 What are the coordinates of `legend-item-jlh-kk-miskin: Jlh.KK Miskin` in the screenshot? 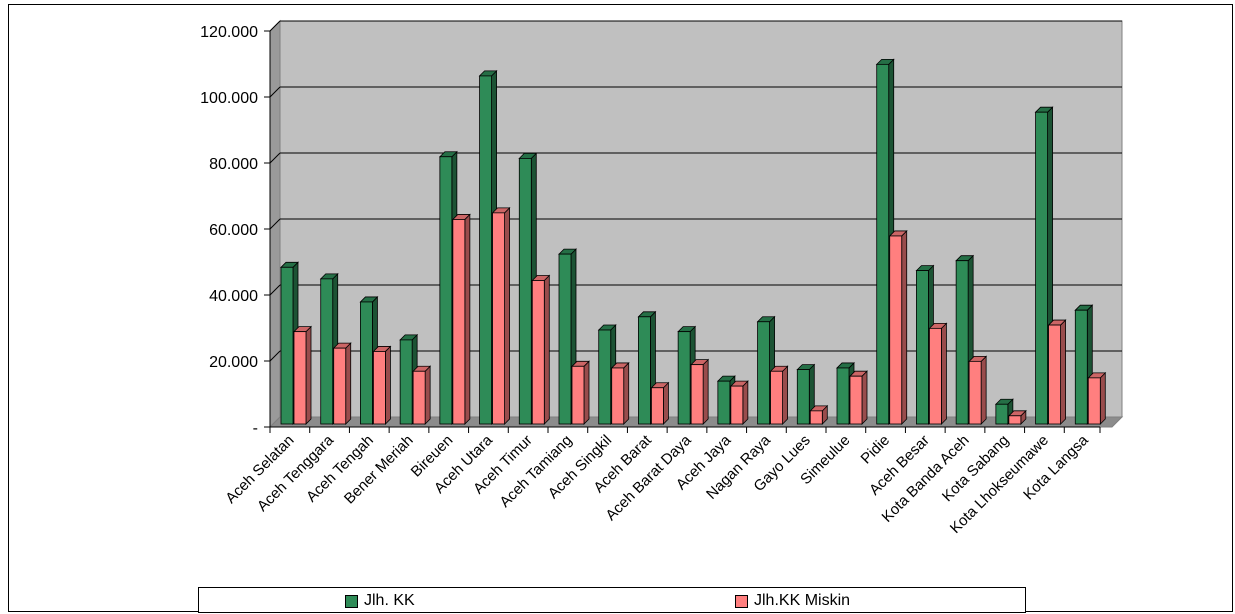 It's located at (792, 601).